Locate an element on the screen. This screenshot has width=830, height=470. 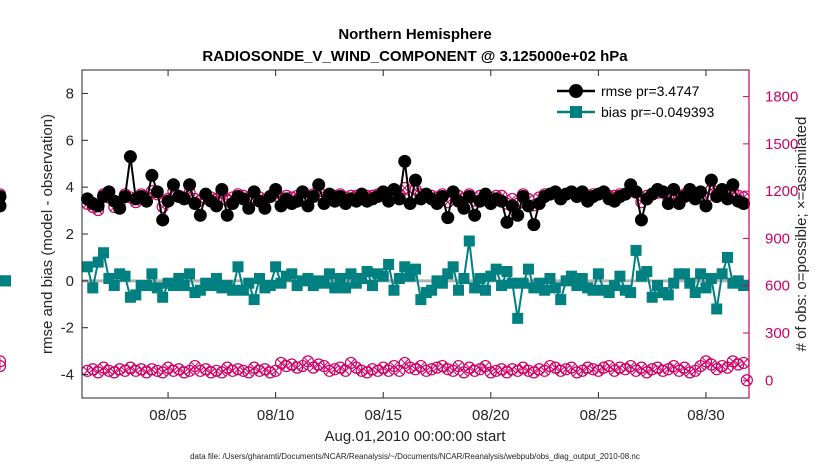
y2-tick-label: 900 is located at coordinates (777, 238).